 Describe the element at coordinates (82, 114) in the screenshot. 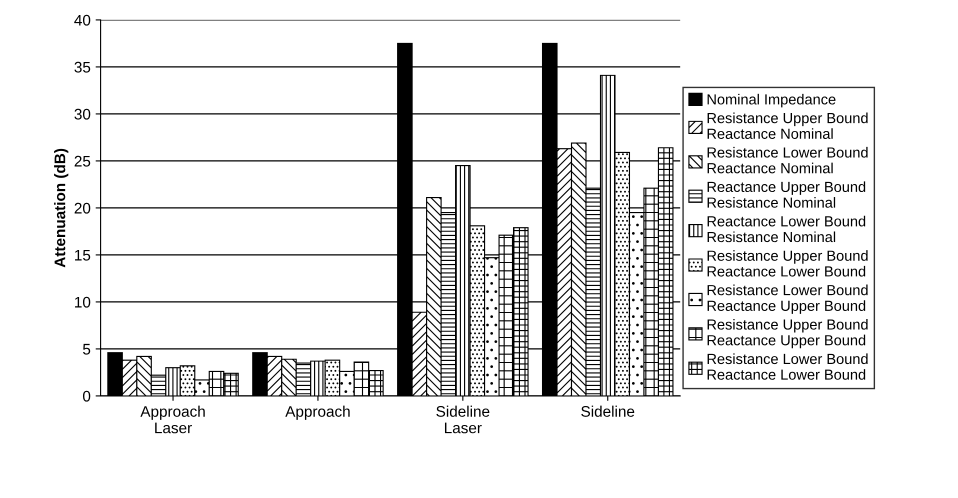

I see `y-tick-label: 30` at that location.